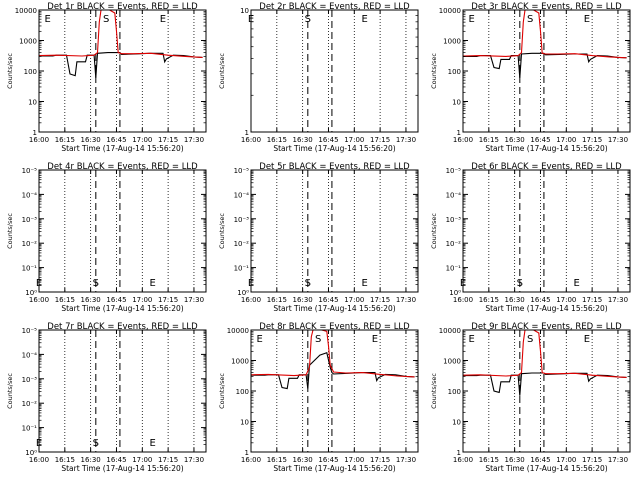 The width and height of the screenshot is (640, 485). Describe the element at coordinates (142, 300) in the screenshot. I see `panel-4-xtick-label: 17:00` at that location.